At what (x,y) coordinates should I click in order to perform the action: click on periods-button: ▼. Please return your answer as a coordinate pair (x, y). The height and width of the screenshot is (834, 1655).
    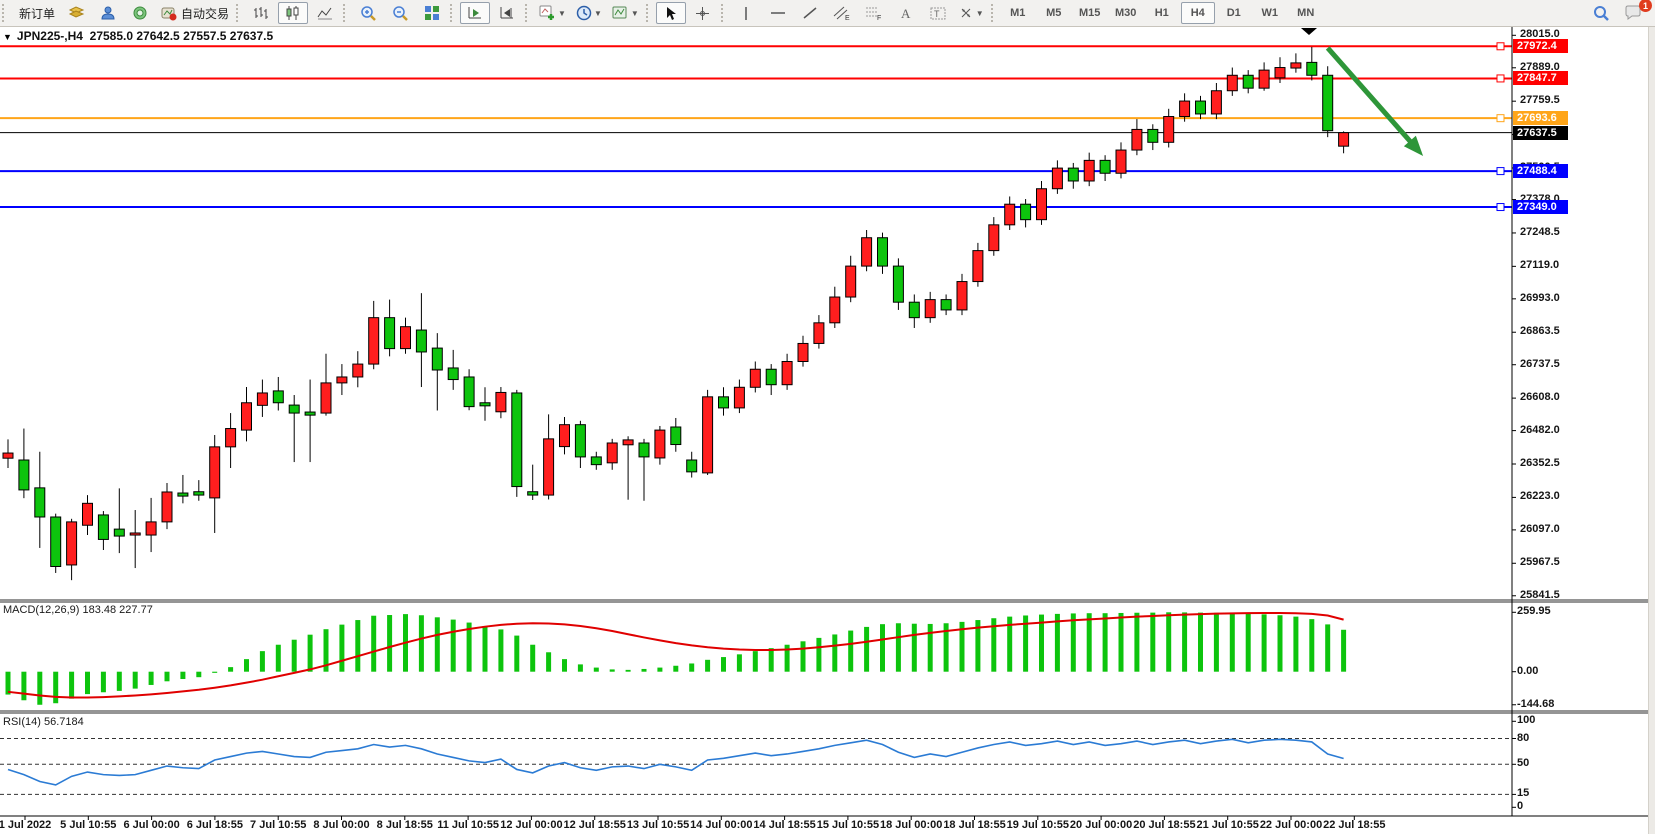
    Looking at the image, I should click on (589, 13).